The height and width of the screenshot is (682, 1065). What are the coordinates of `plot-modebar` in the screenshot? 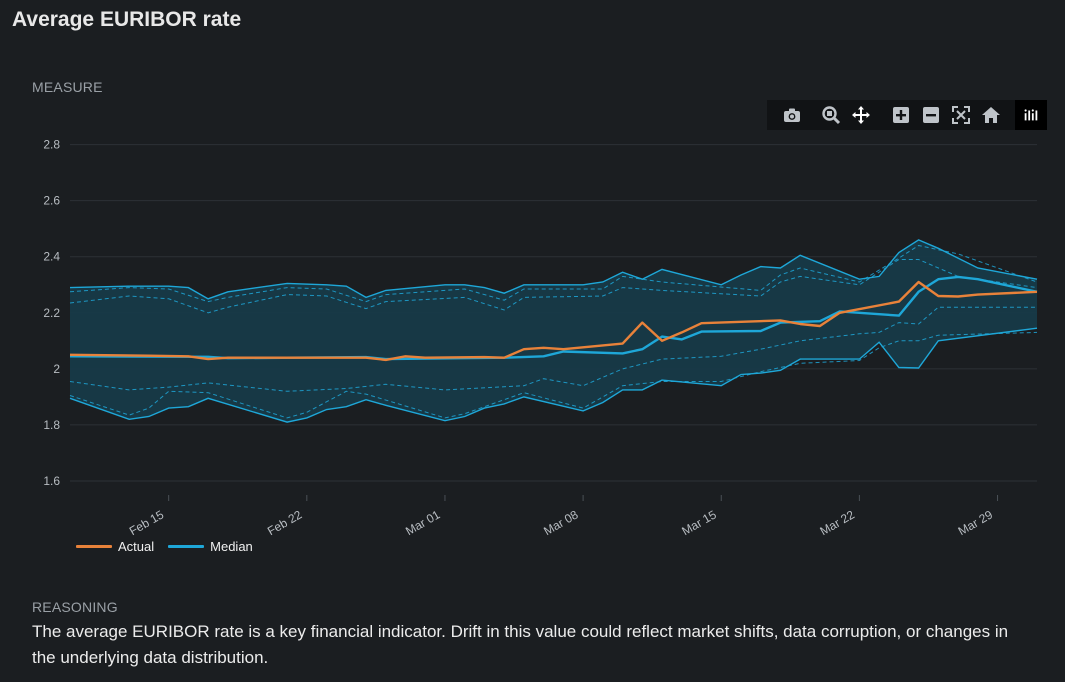 It's located at (907, 115).